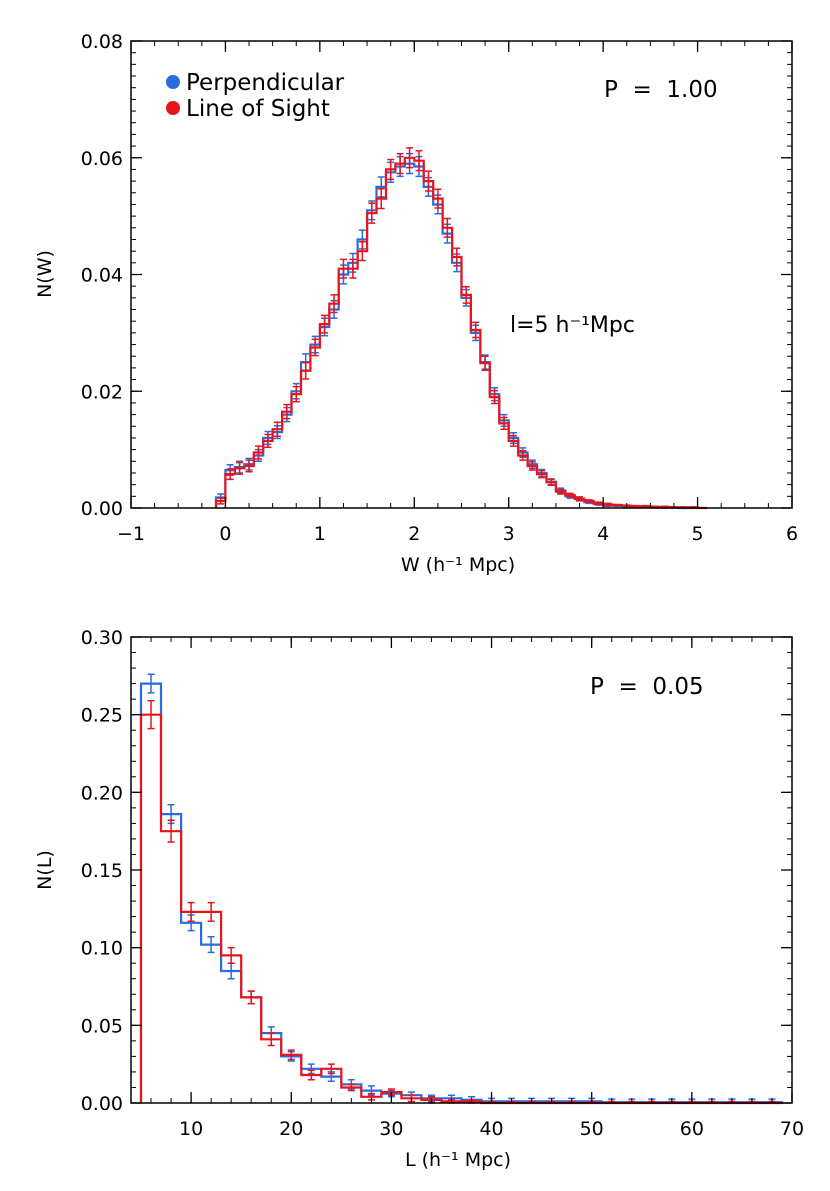 Image resolution: width=830 pixels, height=1191 pixels. What do you see at coordinates (102, 42) in the screenshot?
I see `y-tick-label: 0.08` at bounding box center [102, 42].